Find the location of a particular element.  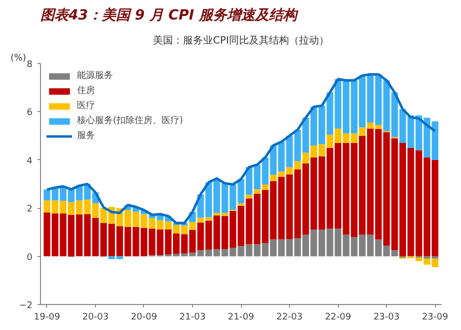

legend-label: 服务 is located at coordinates (86, 136).